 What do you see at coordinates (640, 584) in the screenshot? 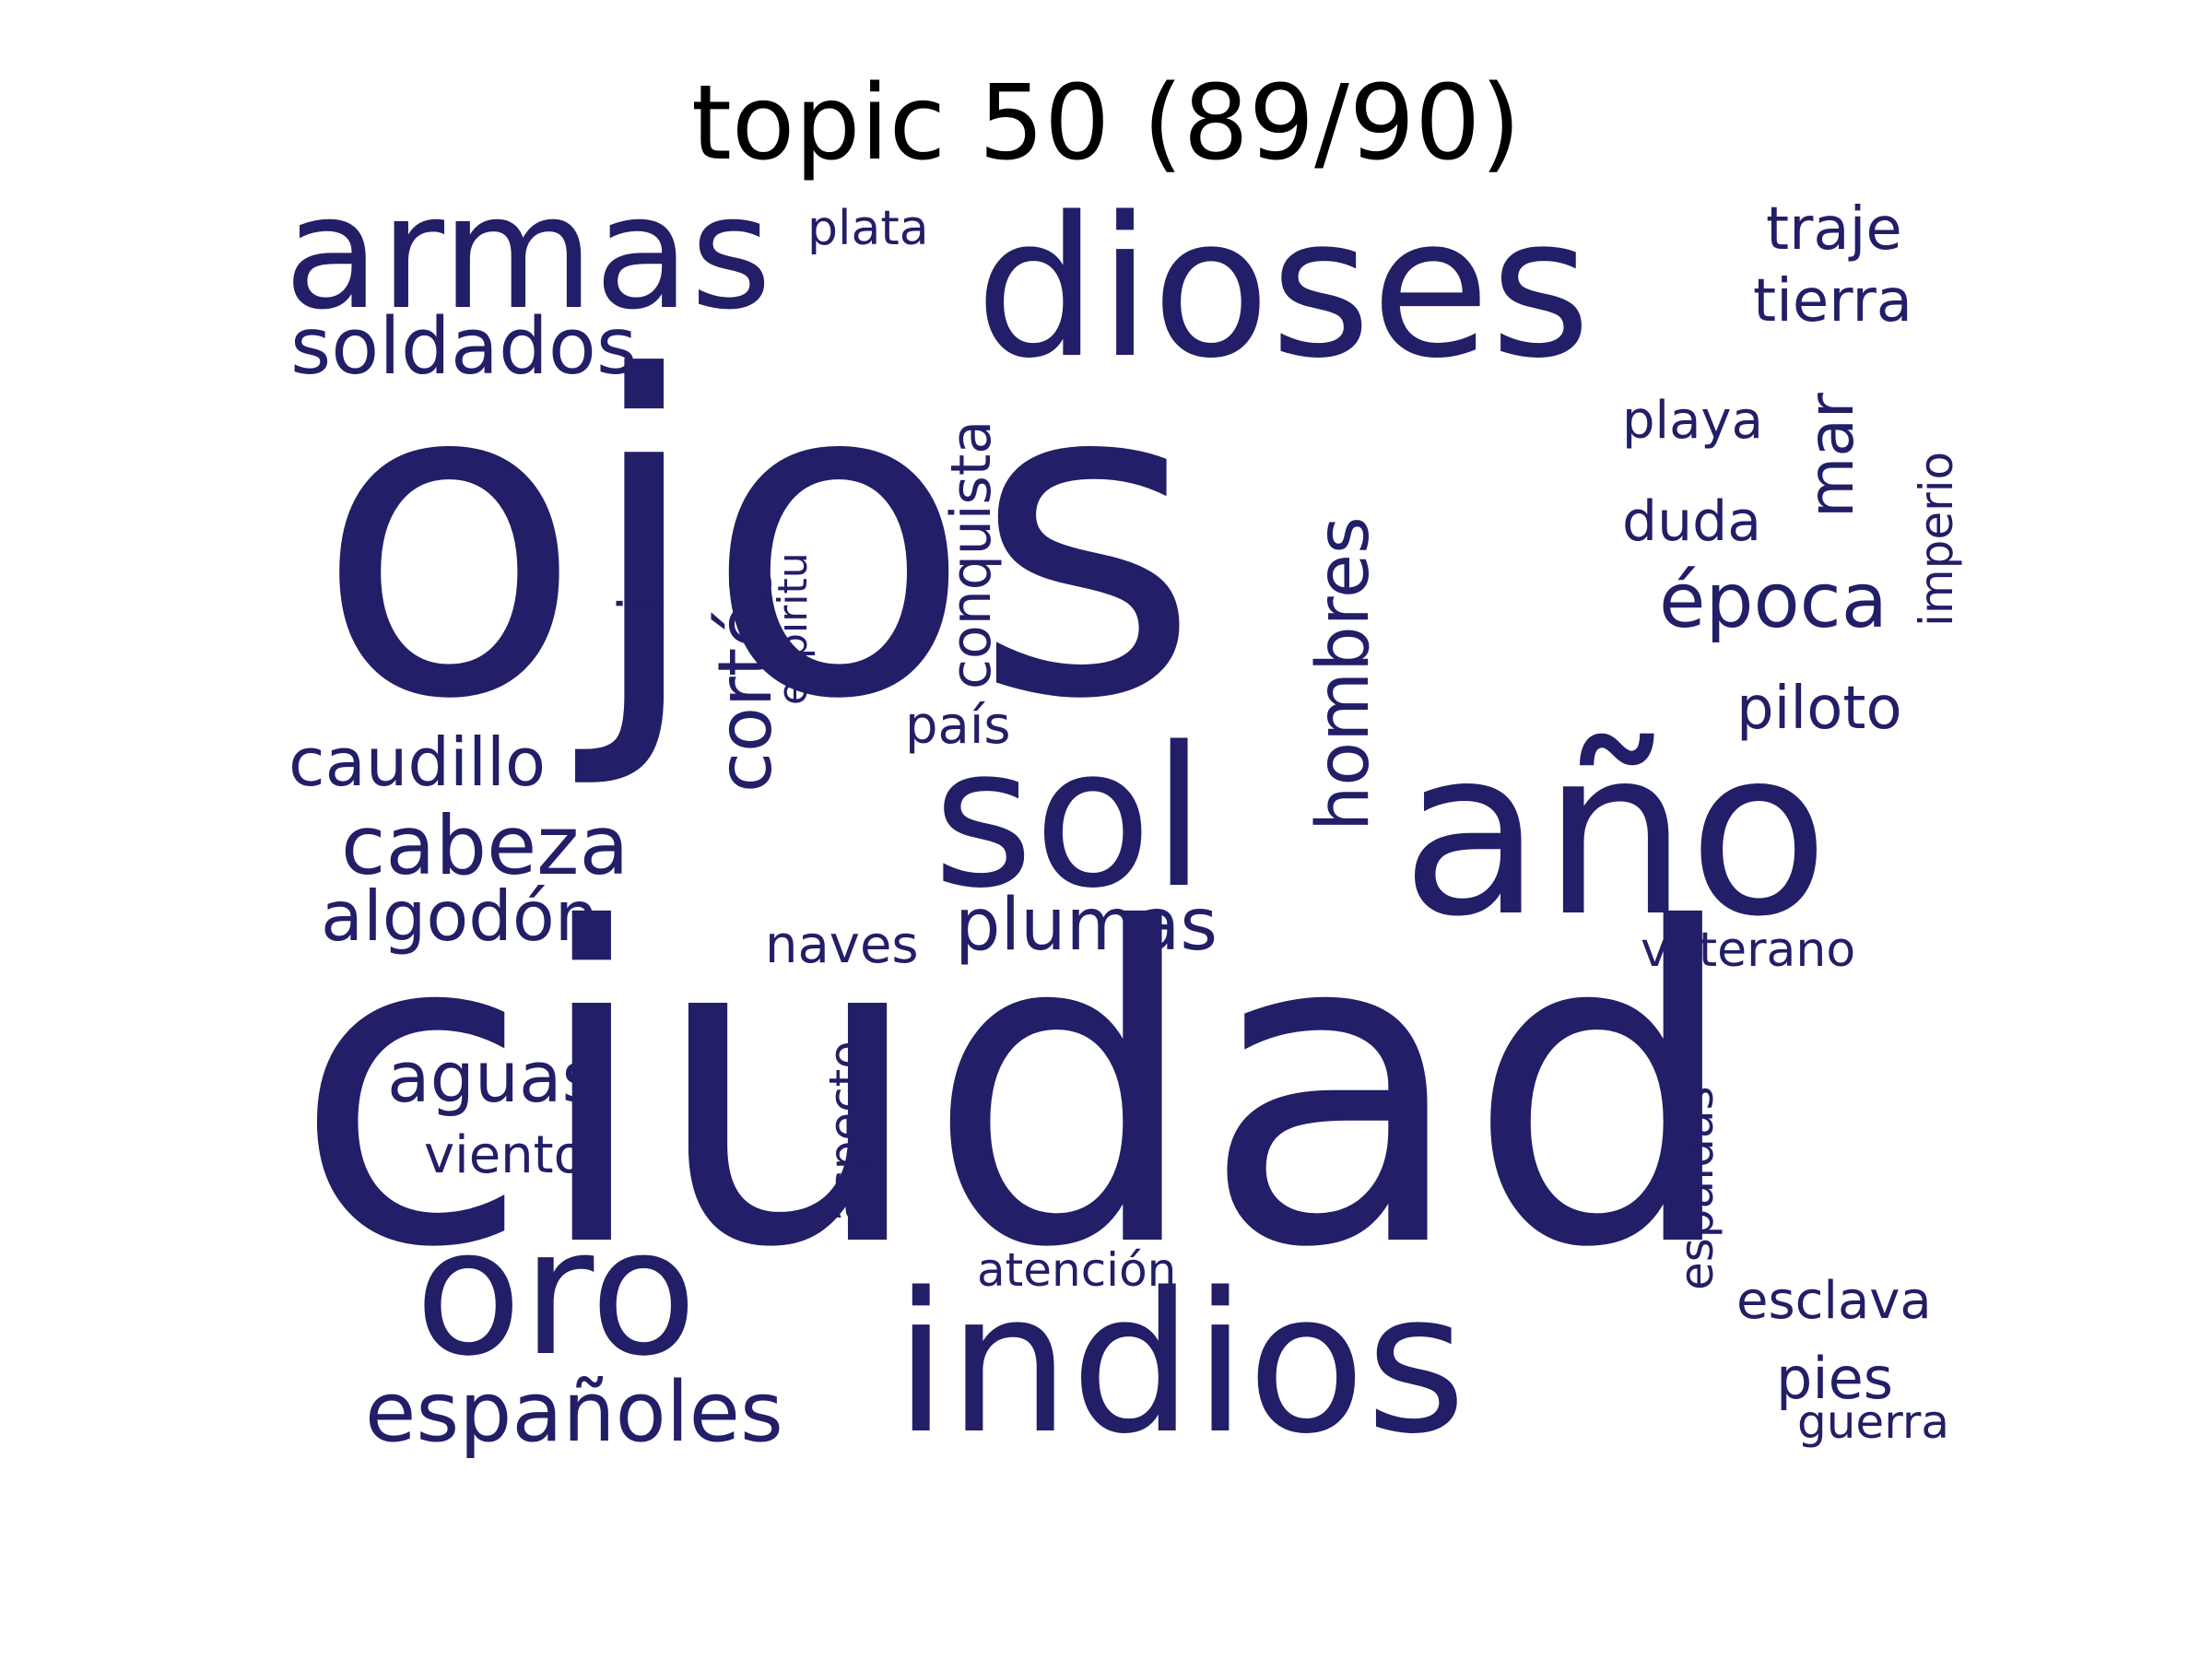
I see `word-vino: vino` at bounding box center [640, 584].